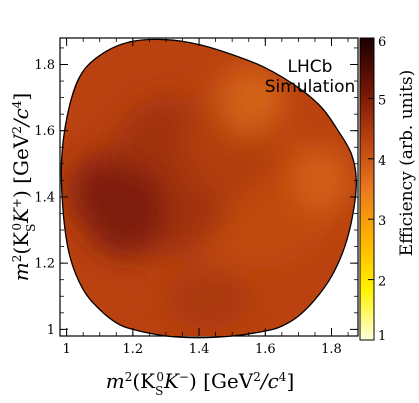 The height and width of the screenshot is (403, 419). Describe the element at coordinates (51, 330) in the screenshot. I see `y-tick-label: 1` at that location.